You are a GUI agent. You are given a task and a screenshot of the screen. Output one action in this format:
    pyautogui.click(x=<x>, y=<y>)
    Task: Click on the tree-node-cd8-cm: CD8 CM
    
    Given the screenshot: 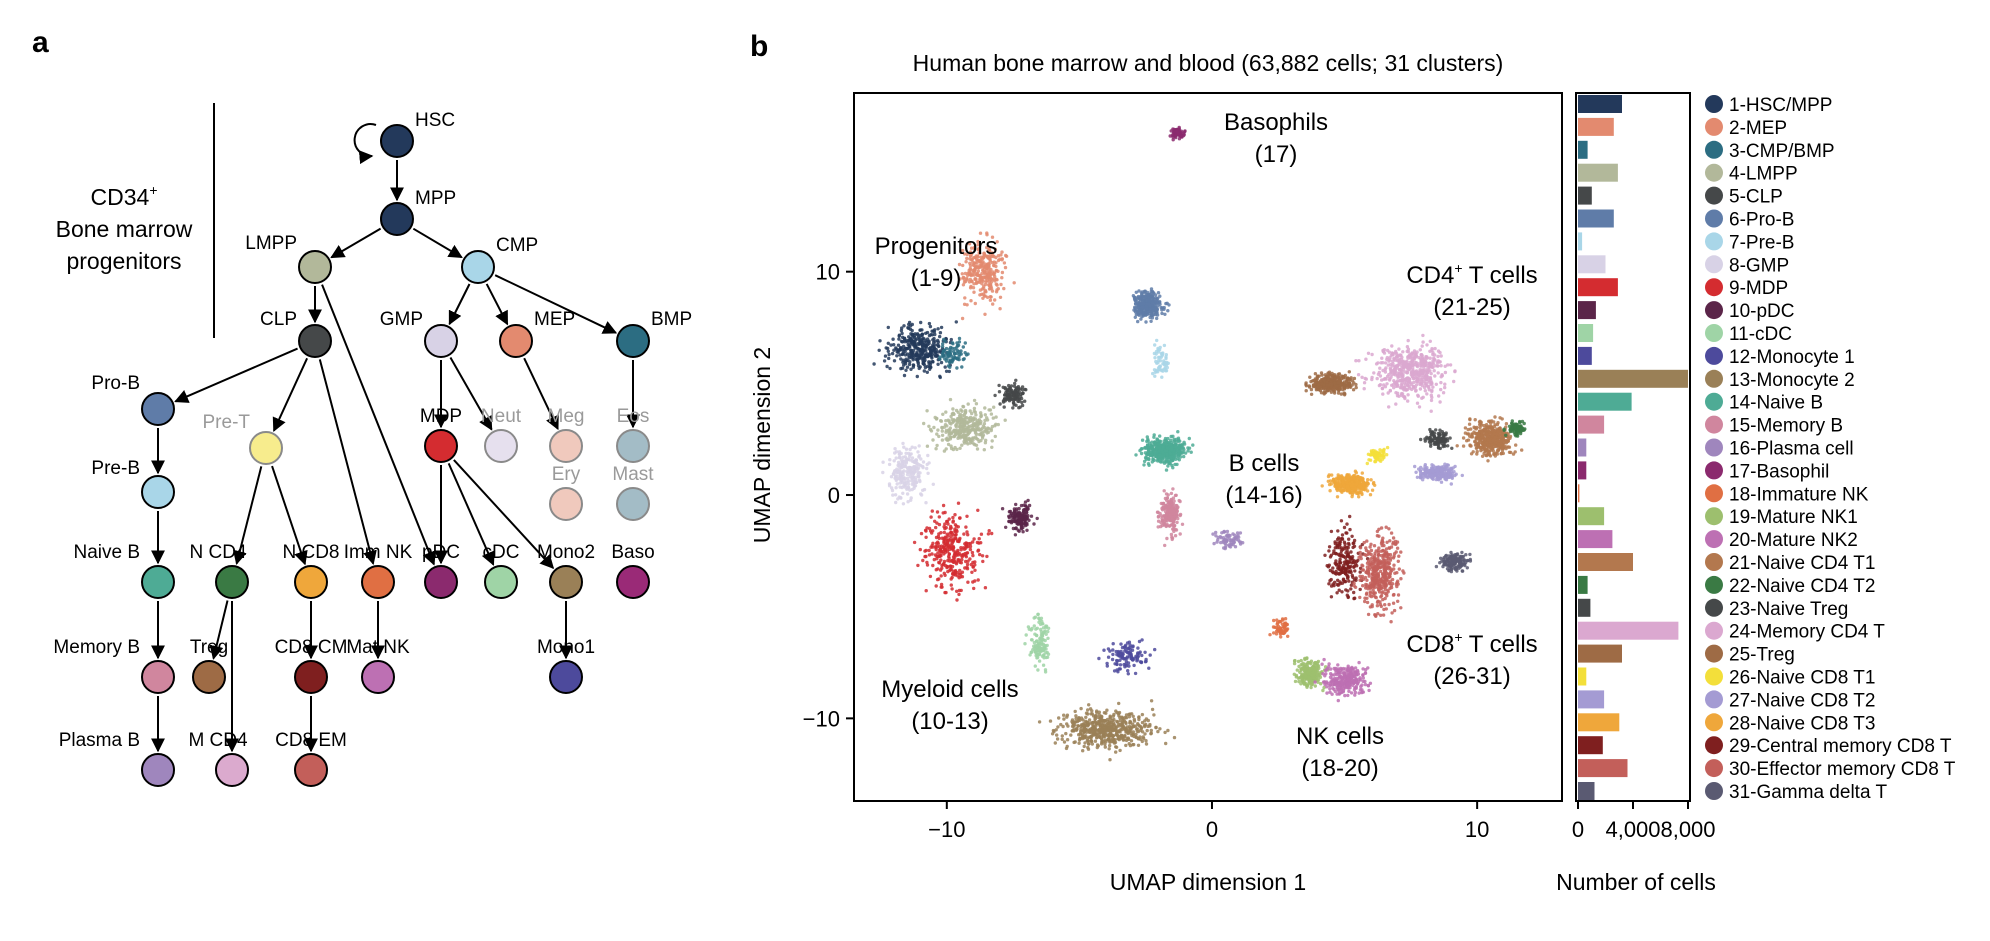 What is the action you would take?
    pyautogui.click(x=311, y=665)
    